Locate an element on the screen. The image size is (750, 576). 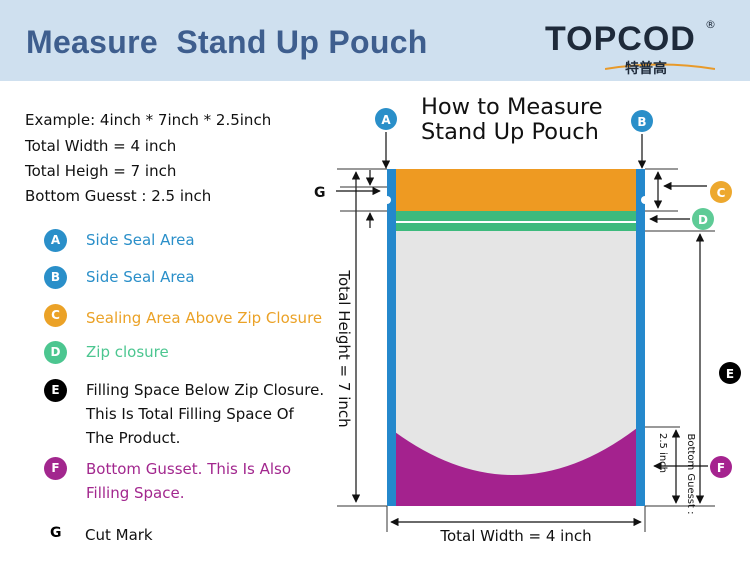
diagram-label-b: B is located at coordinates (641, 122).